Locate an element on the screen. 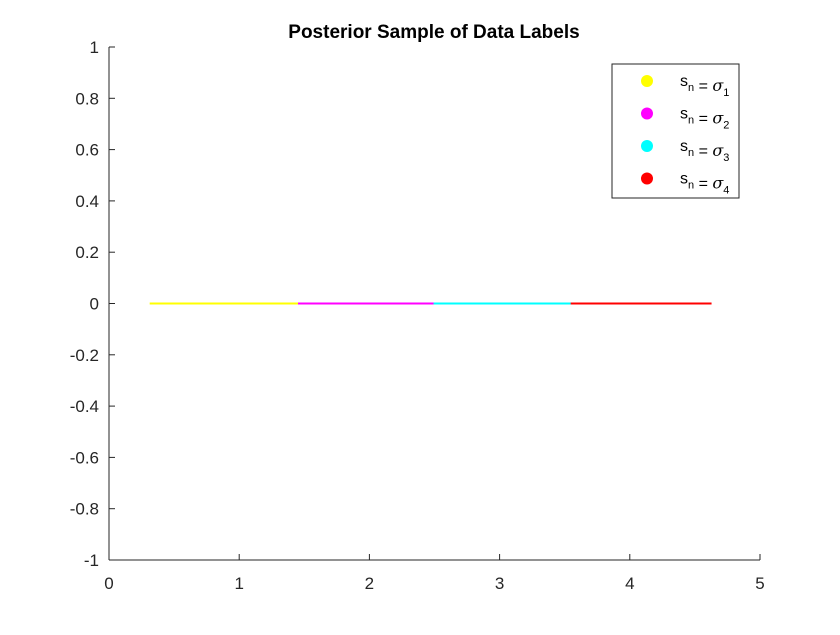 The image size is (840, 635). legend-box is located at coordinates (675, 131).